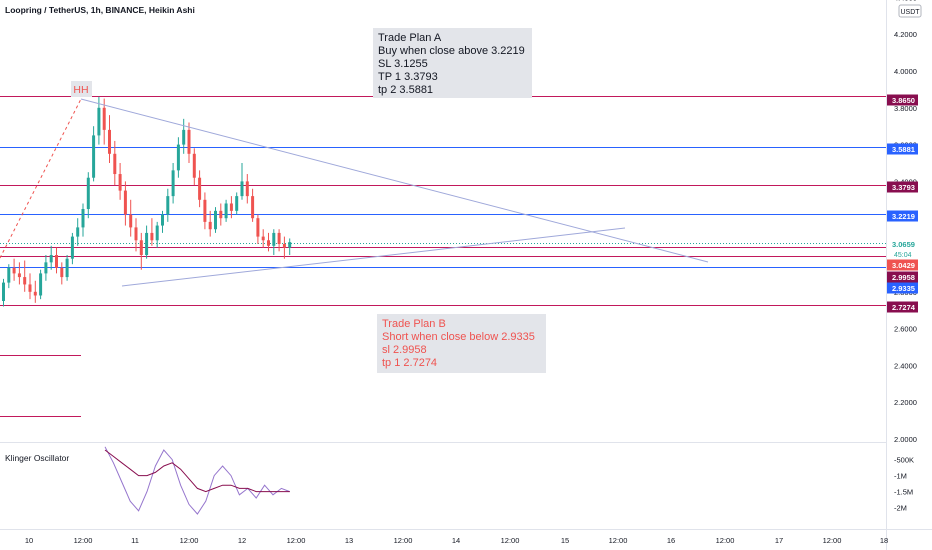 This screenshot has width=932, height=550. I want to click on price-tick-label: 4.2000, so click(905, 34).